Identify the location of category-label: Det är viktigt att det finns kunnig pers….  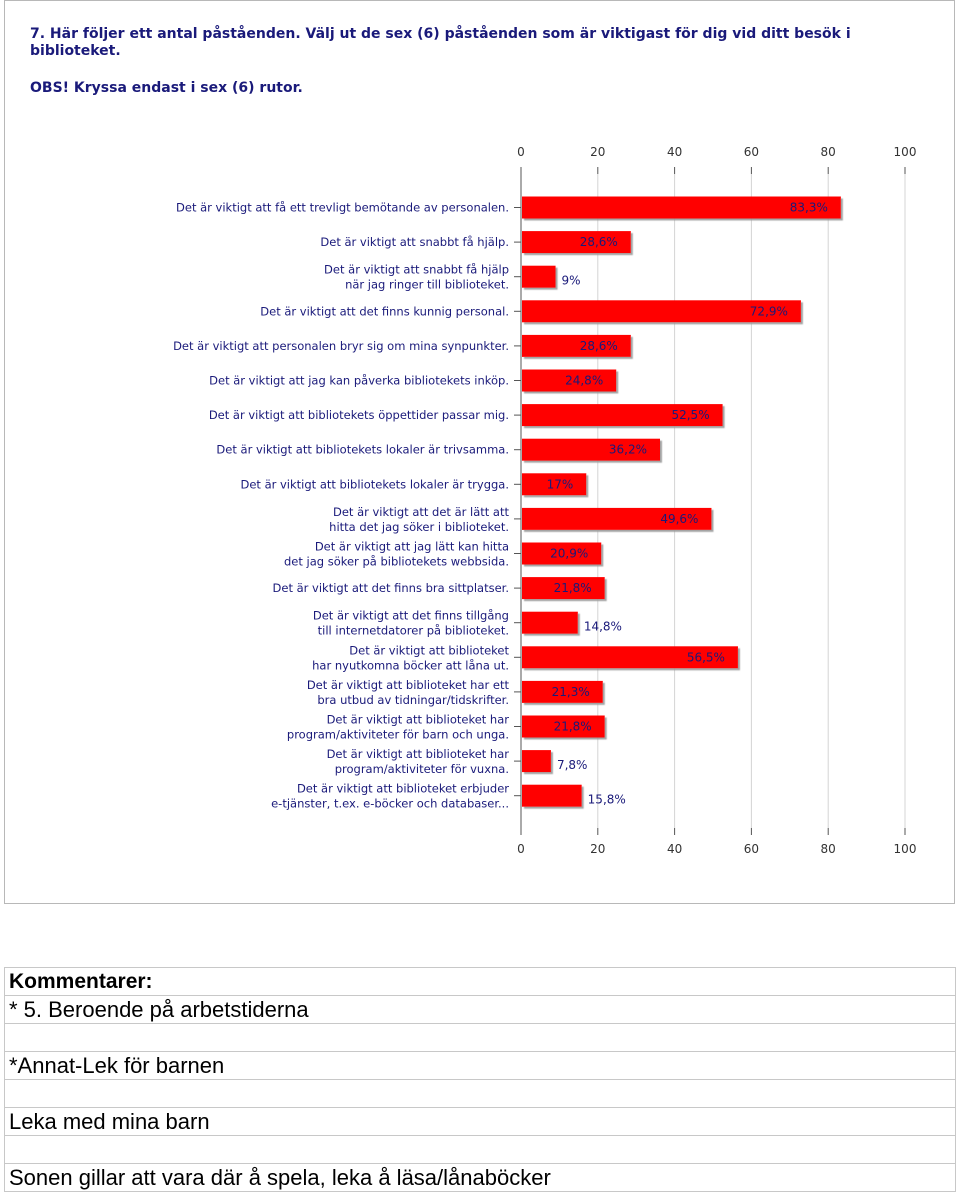
(384, 311).